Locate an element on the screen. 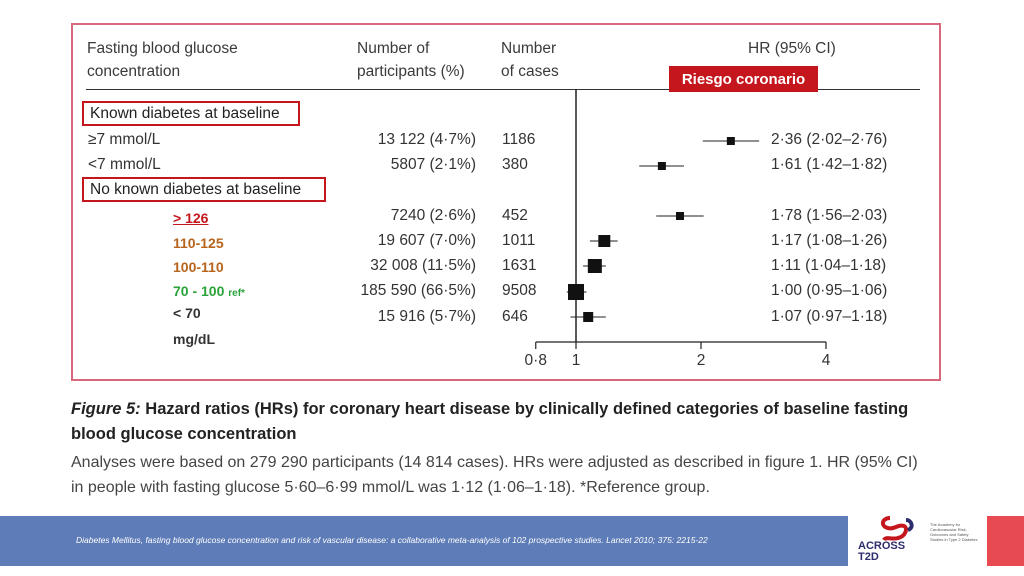 The height and width of the screenshot is (576, 1024). figure-label: Figure 5: is located at coordinates (106, 409).